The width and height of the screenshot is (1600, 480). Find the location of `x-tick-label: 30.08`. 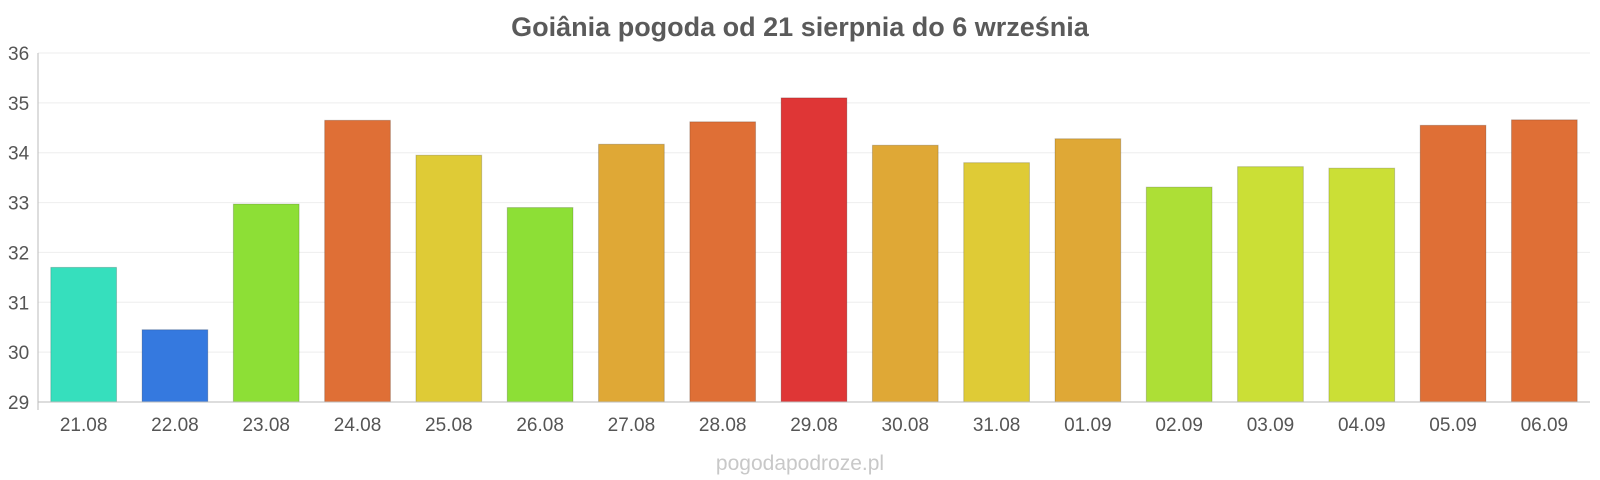

x-tick-label: 30.08 is located at coordinates (906, 425).